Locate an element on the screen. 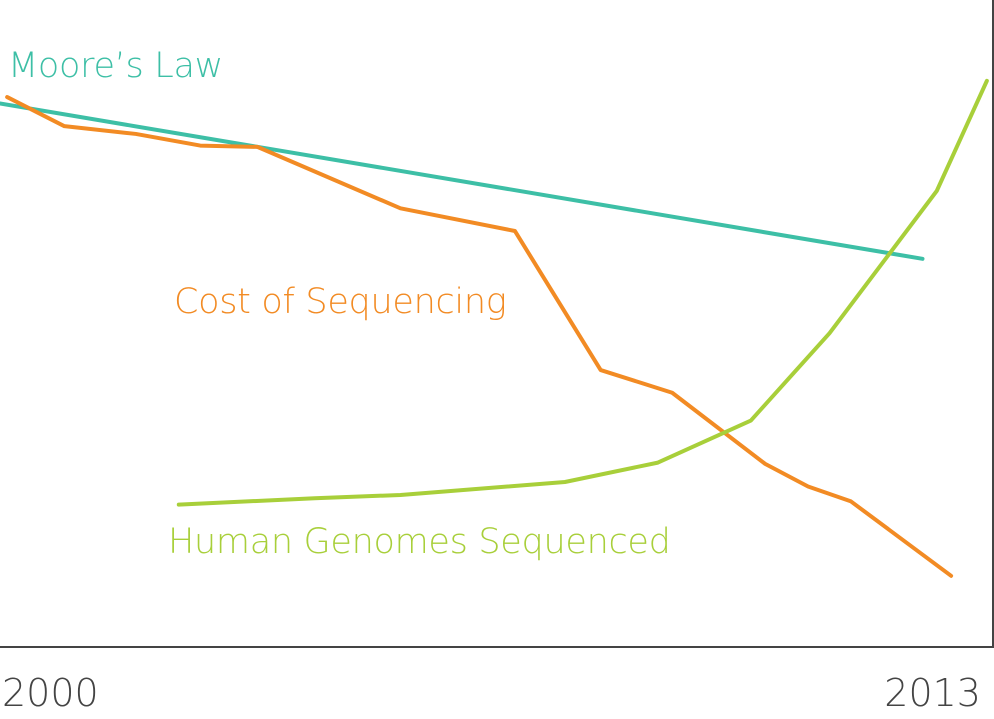  series-label-moore: Moore’s Law is located at coordinates (115, 66).